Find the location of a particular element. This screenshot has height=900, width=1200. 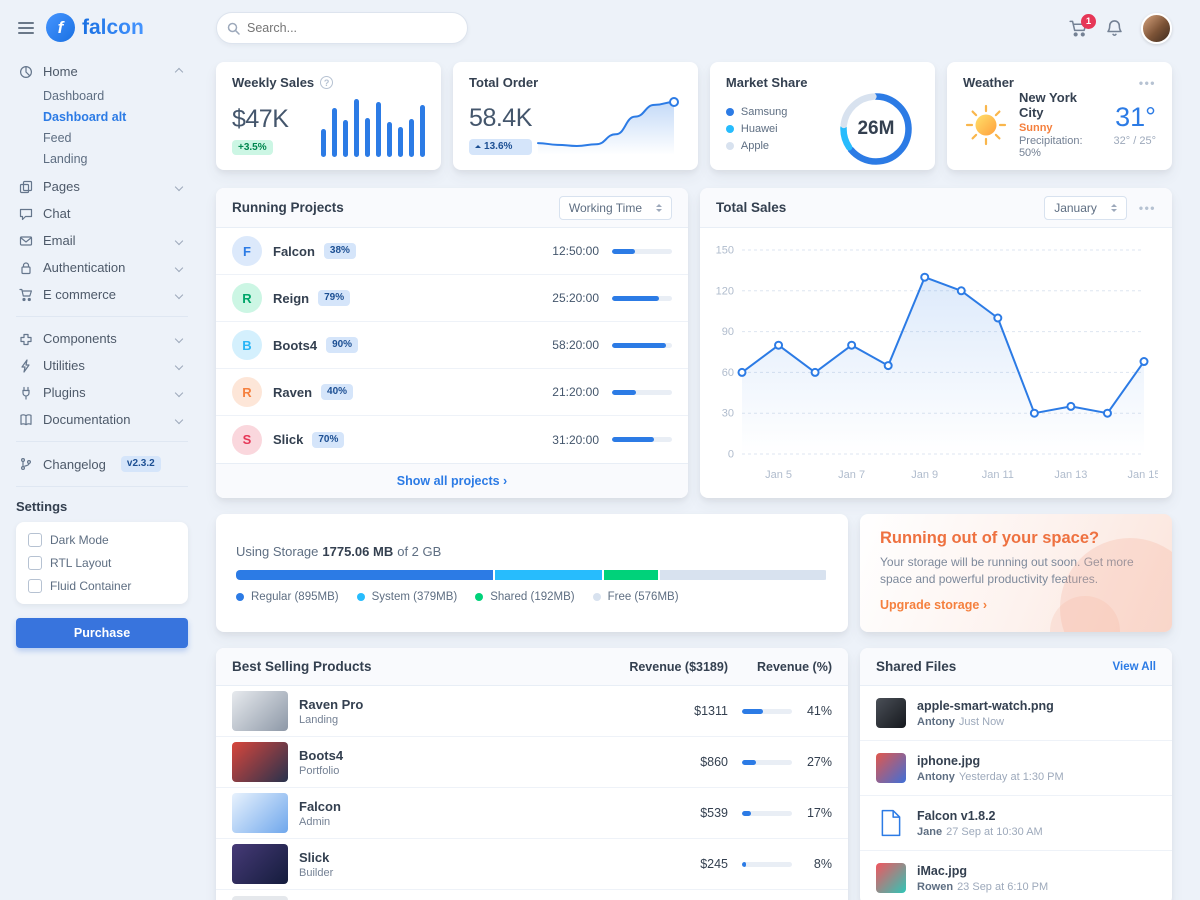

revenue-percent: 41% is located at coordinates (819, 711).